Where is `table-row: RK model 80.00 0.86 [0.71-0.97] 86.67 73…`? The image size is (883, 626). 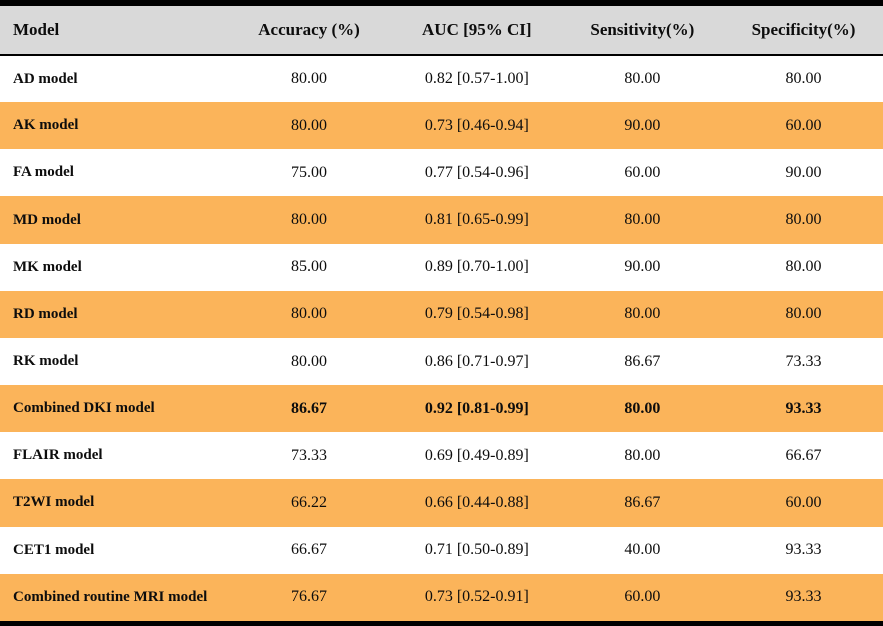 table-row: RK model 80.00 0.86 [0.71-0.97] 86.67 73… is located at coordinates (441, 361).